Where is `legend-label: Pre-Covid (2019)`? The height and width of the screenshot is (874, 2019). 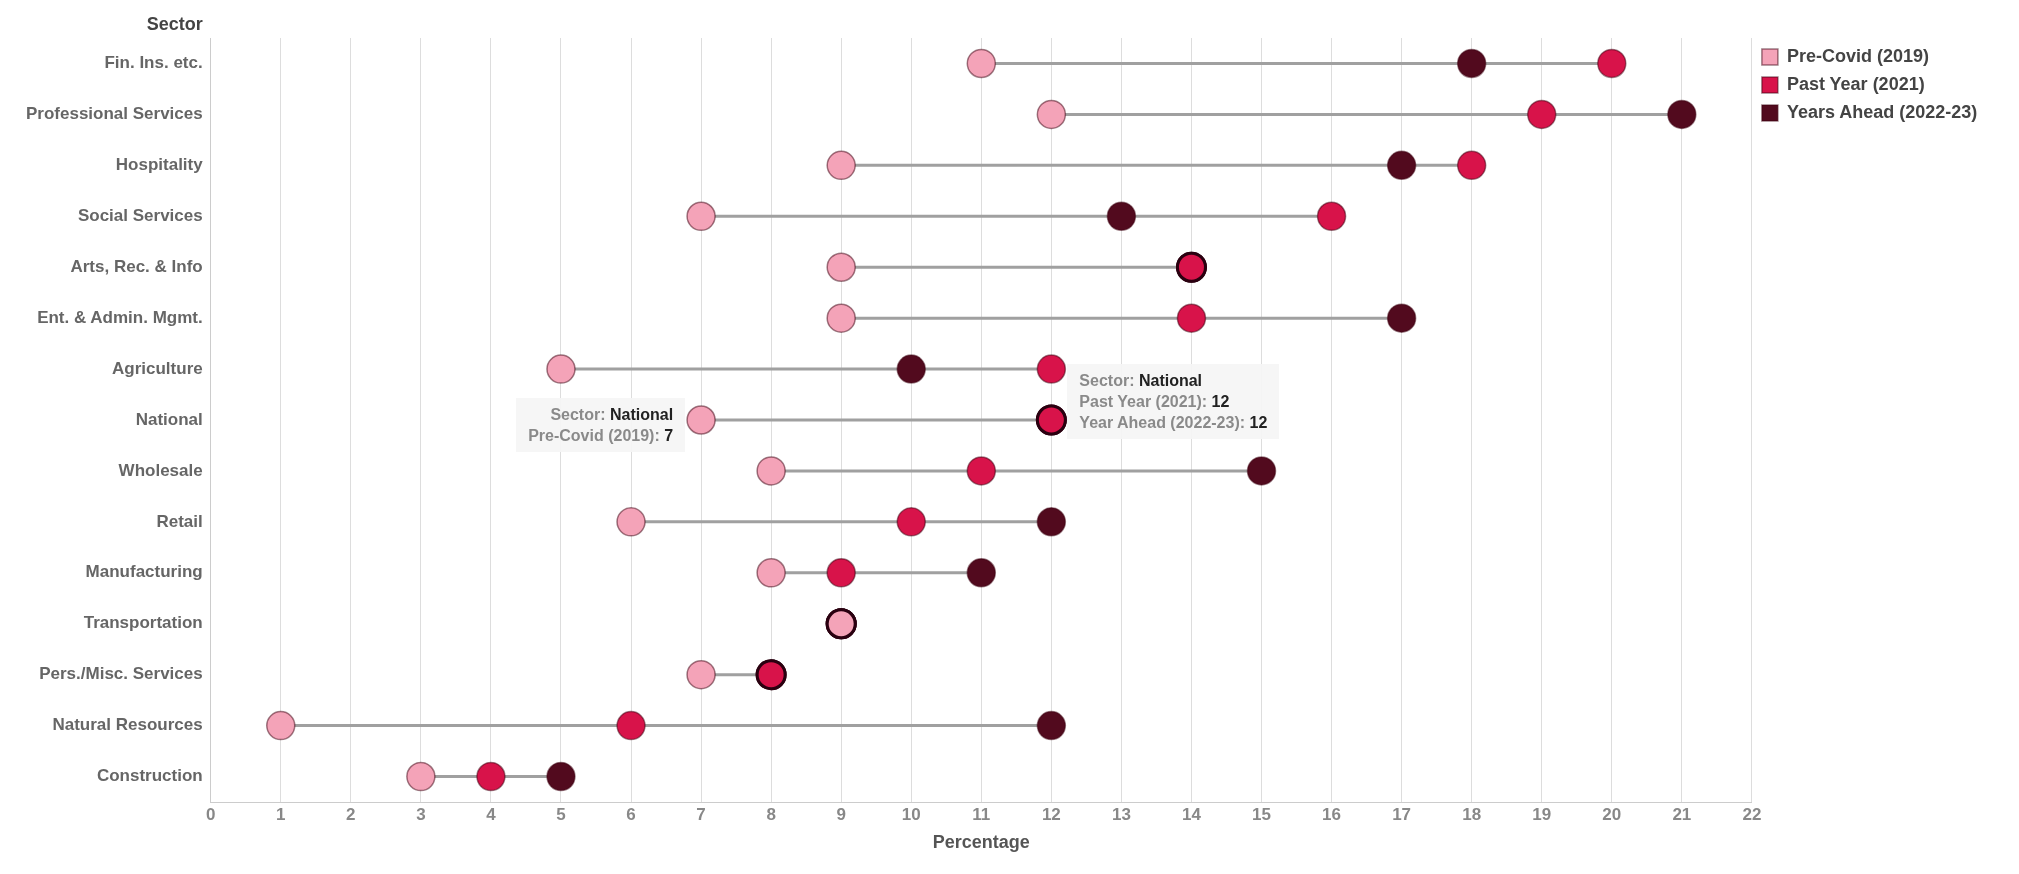
legend-label: Pre-Covid (2019) is located at coordinates (1857, 55).